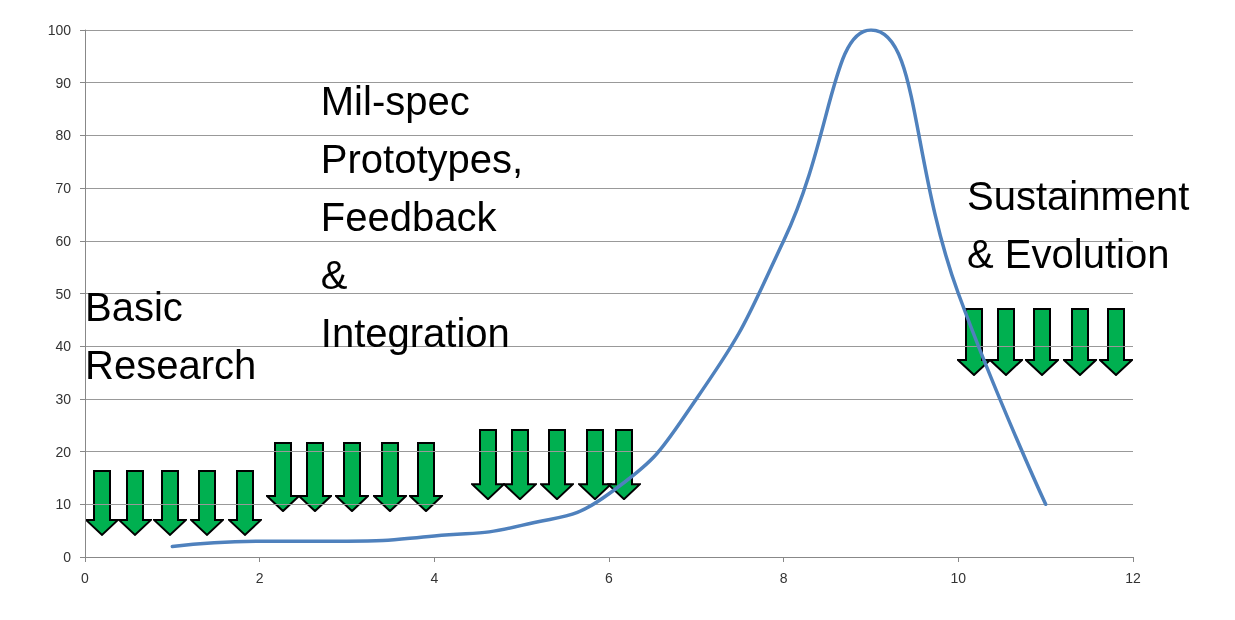 Image resolution: width=1235 pixels, height=620 pixels. What do you see at coordinates (63, 135) in the screenshot?
I see `y-tick-label: 80` at bounding box center [63, 135].